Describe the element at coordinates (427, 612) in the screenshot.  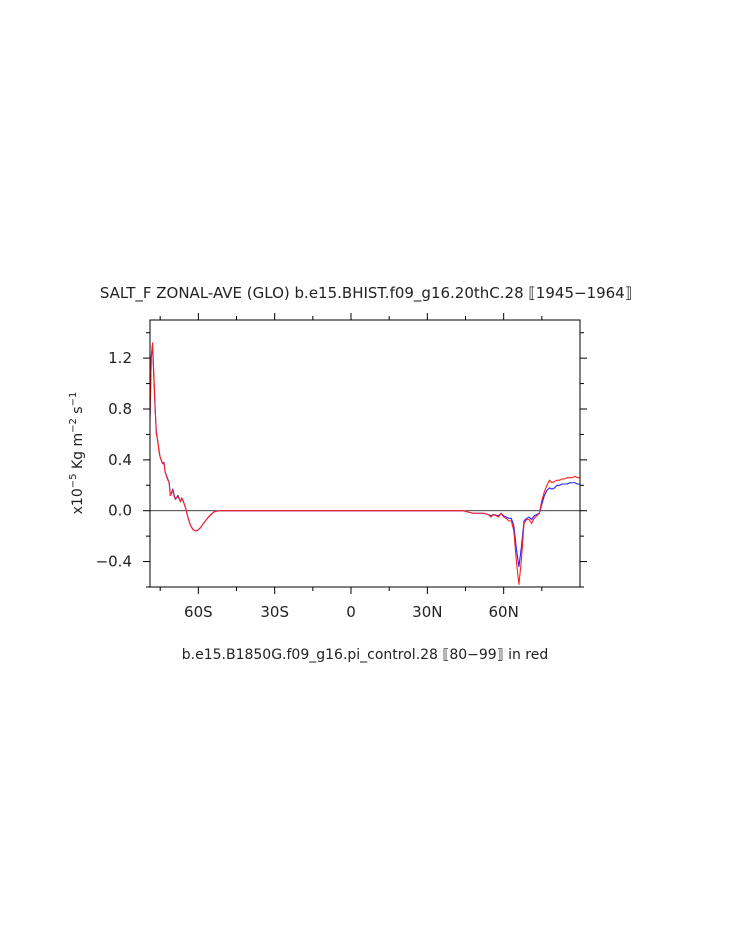
I see `x-tick-label: 30N` at that location.